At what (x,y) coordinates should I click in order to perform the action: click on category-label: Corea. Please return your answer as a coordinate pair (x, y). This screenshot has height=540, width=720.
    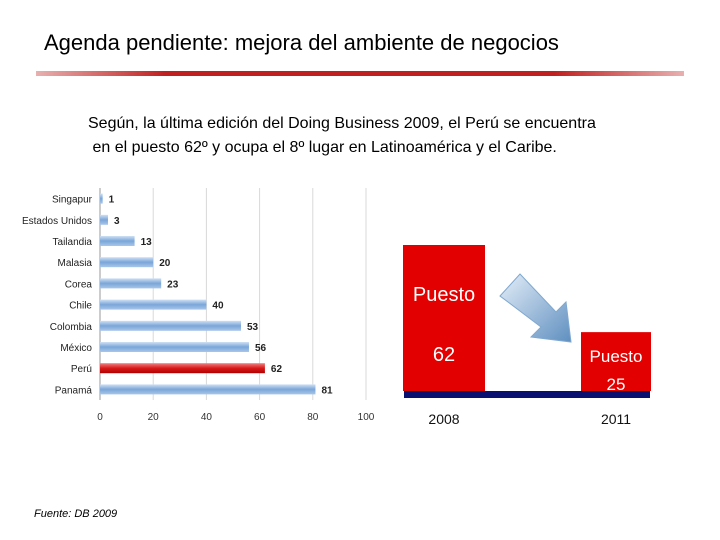
    Looking at the image, I should click on (79, 284).